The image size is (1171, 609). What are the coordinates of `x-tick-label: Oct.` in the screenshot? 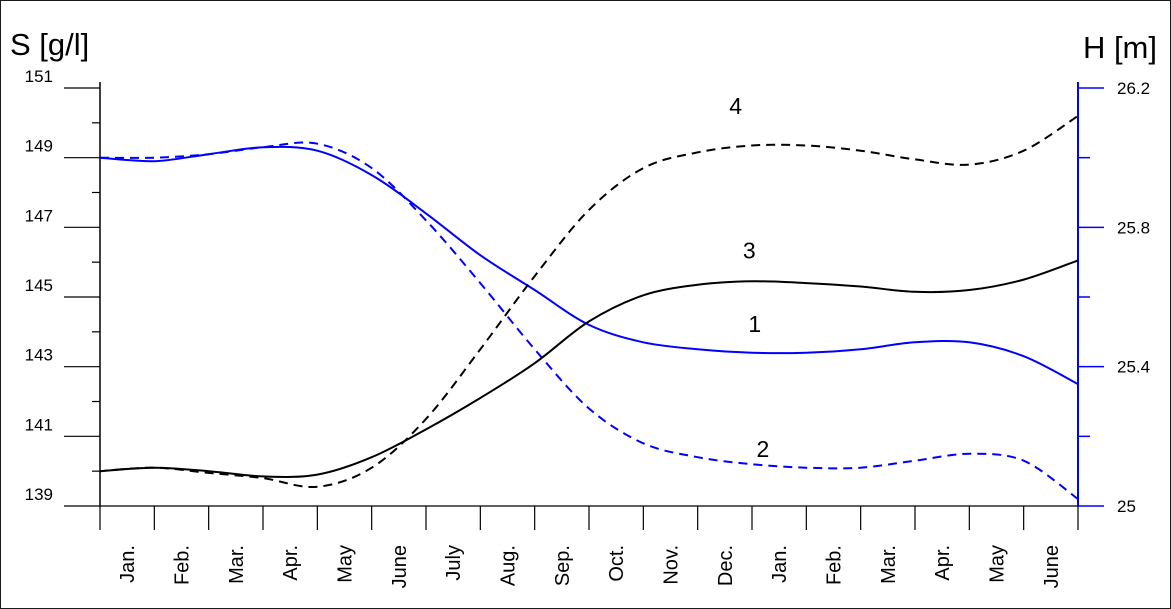 It's located at (617, 563).